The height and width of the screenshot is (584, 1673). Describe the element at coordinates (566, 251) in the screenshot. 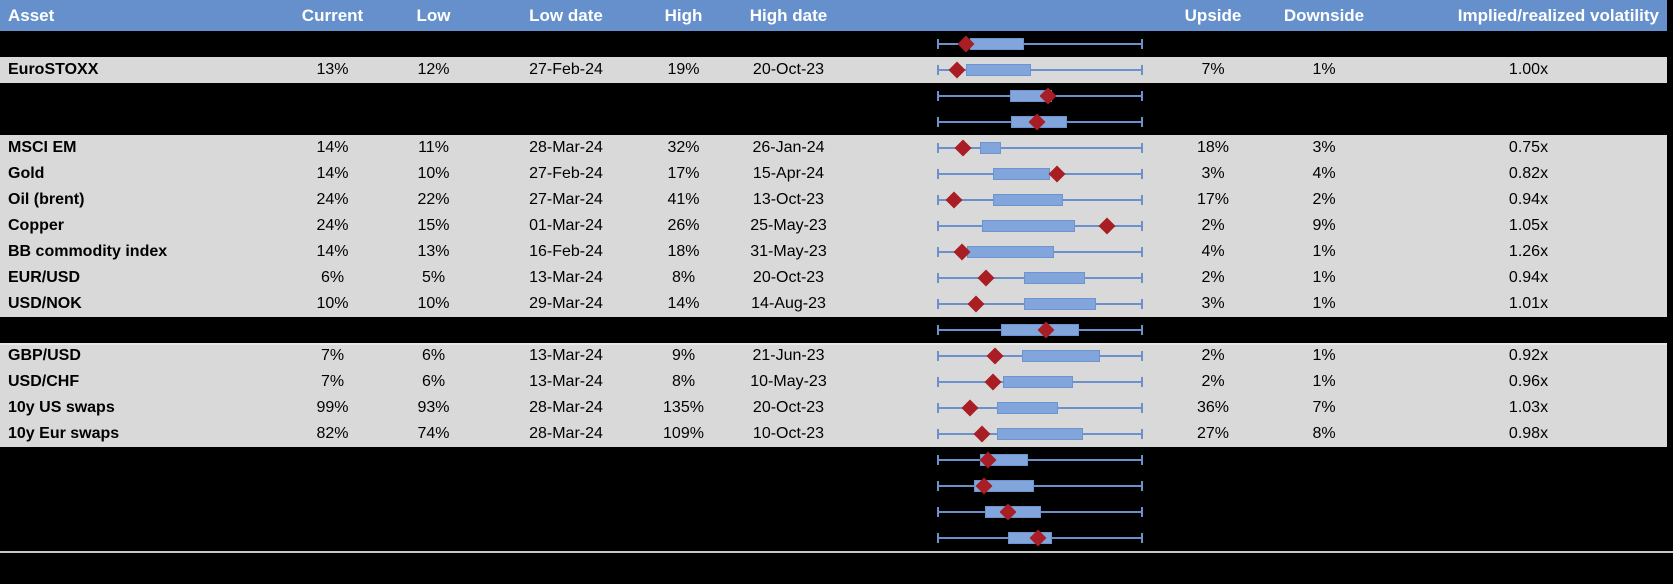

I see `cell-low_date: 16-Feb-24` at that location.